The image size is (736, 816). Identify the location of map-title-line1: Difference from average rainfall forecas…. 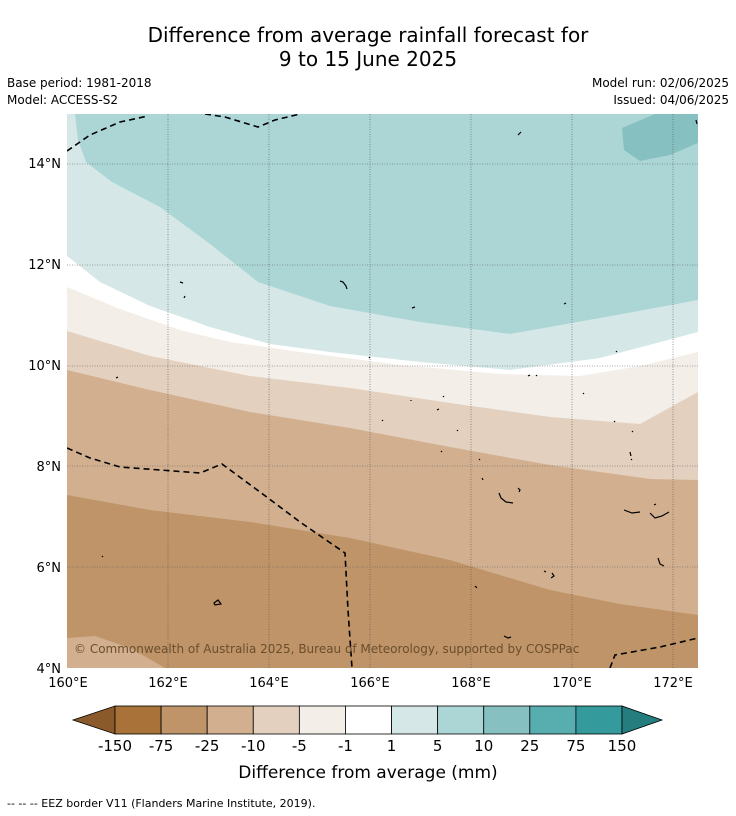
(368, 35).